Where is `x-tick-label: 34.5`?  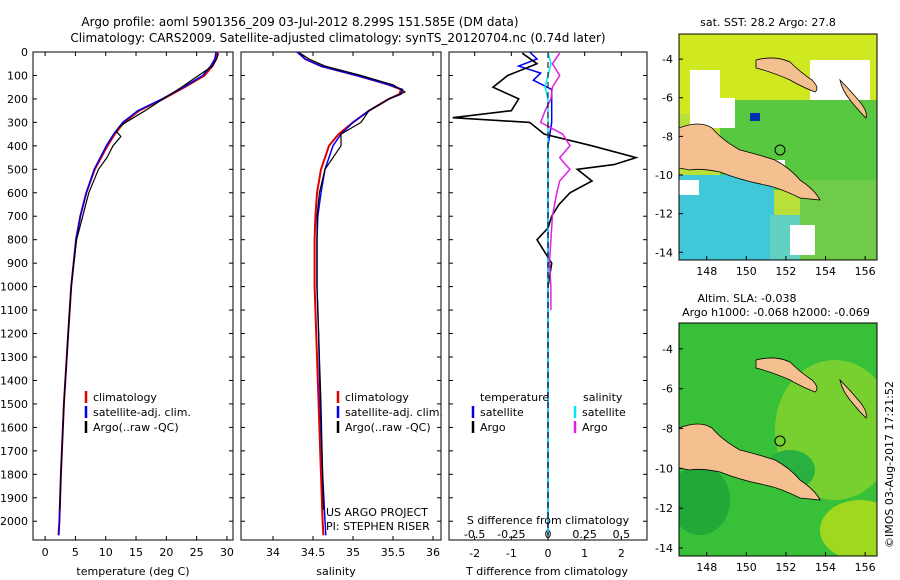 x-tick-label: 34.5 is located at coordinates (313, 552).